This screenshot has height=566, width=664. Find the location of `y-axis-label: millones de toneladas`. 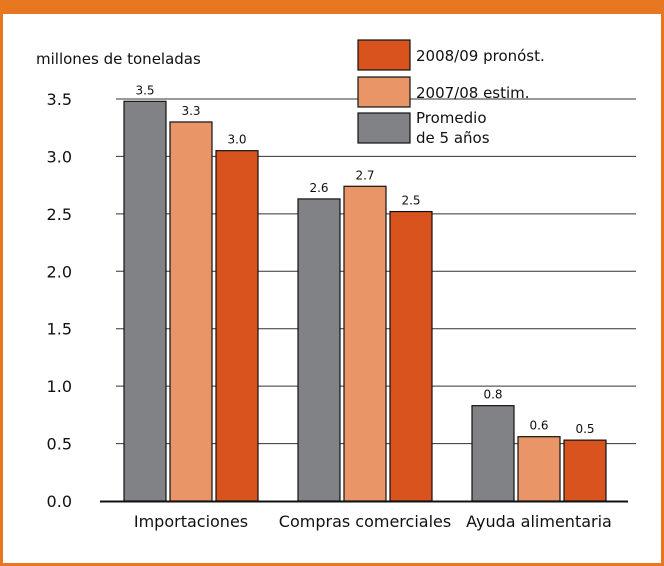

y-axis-label: millones de toneladas is located at coordinates (118, 59).